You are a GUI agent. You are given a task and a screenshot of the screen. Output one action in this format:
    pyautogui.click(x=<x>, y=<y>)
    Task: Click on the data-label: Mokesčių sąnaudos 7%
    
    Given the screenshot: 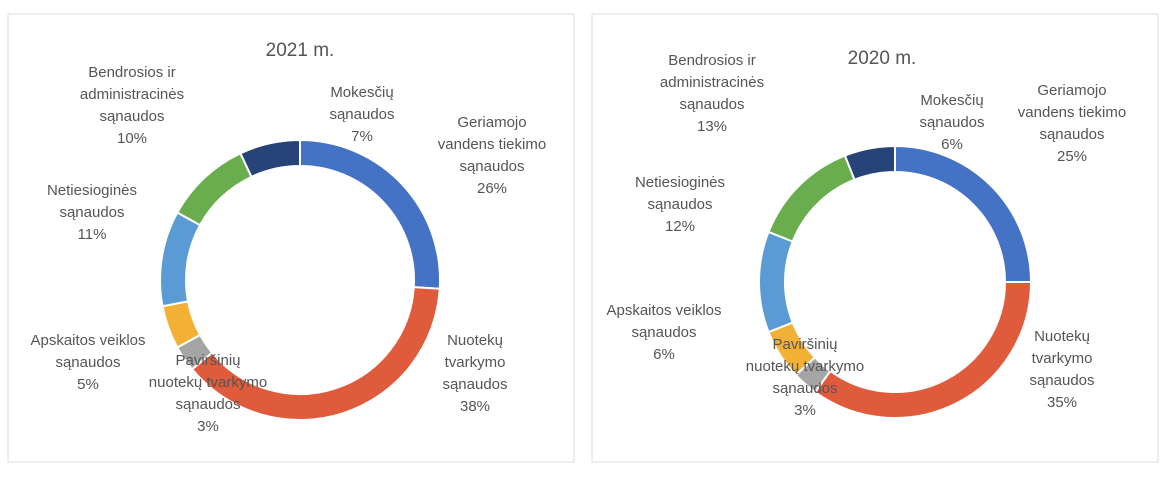 What is the action you would take?
    pyautogui.click(x=362, y=115)
    